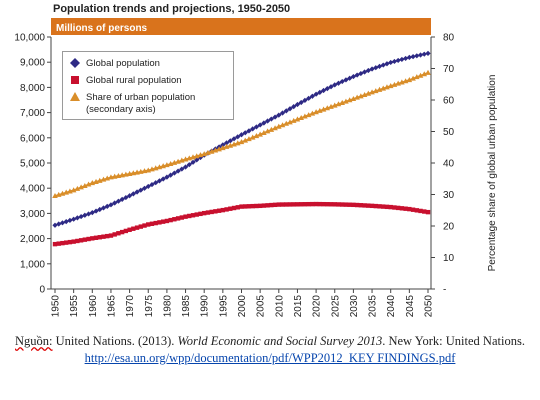 The image size is (540, 400). I want to click on x-tick-label: 2010, so click(279, 306).